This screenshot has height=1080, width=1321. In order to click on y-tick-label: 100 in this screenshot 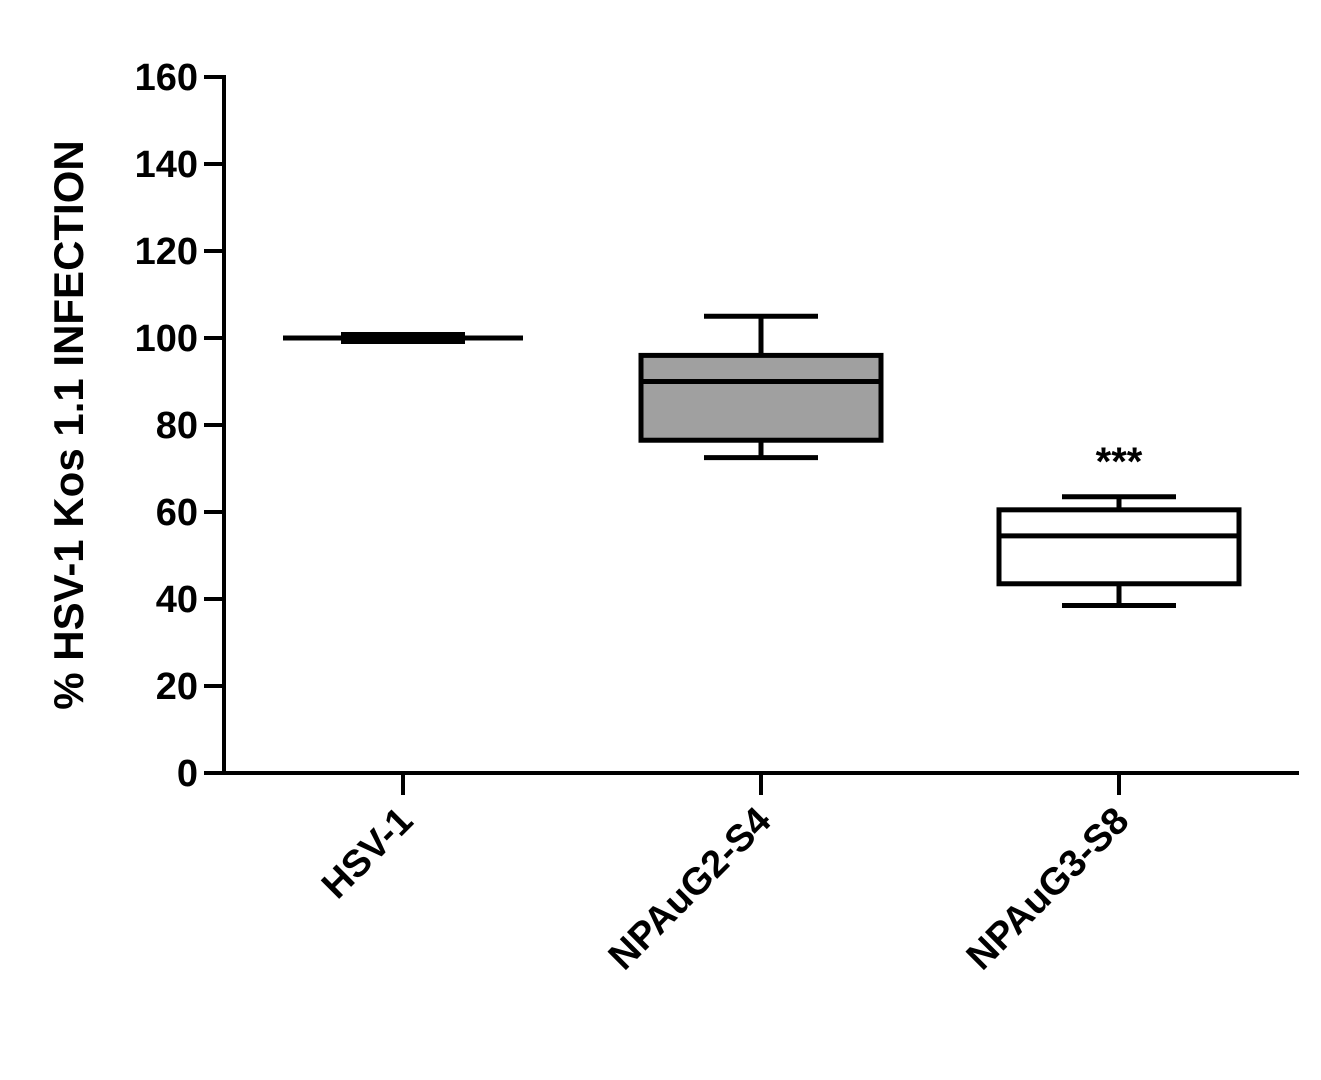, I will do `click(166, 339)`.